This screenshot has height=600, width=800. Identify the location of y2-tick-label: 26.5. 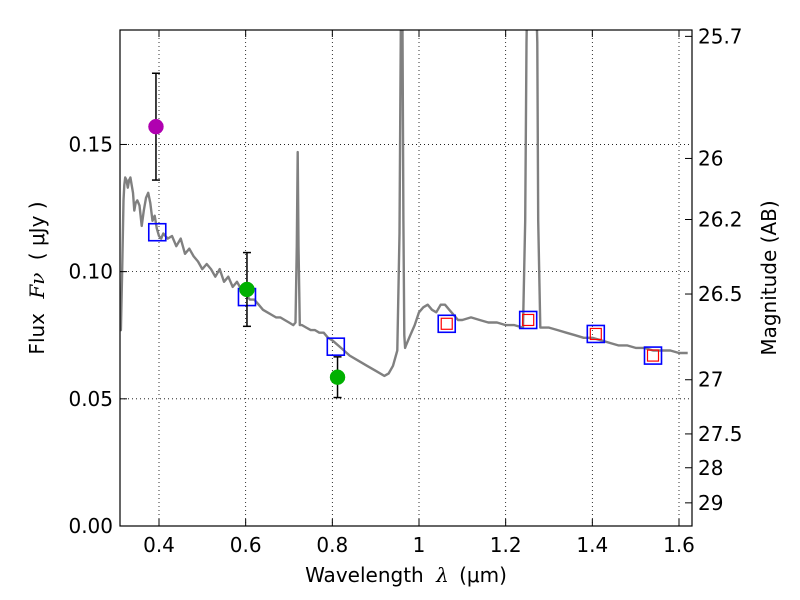
(720, 294).